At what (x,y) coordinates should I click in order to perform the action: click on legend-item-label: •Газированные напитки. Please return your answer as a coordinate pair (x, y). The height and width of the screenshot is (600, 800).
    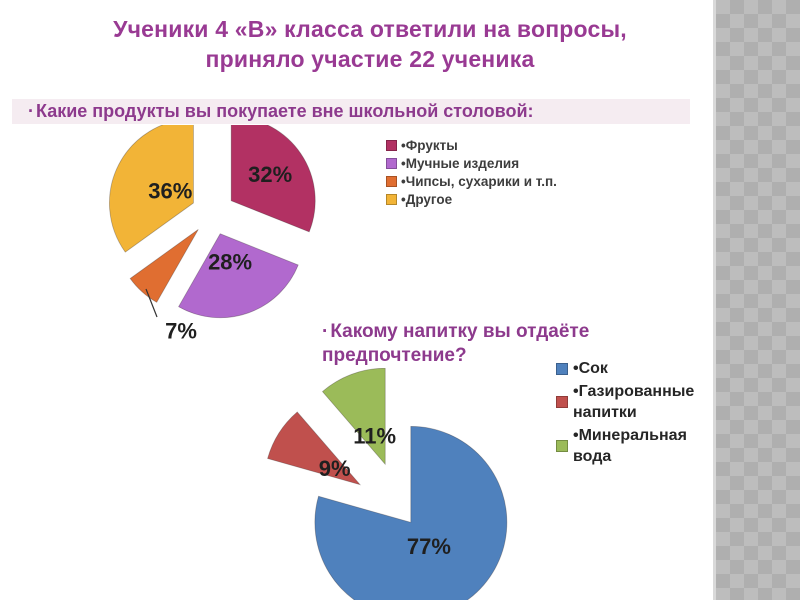
    Looking at the image, I should click on (634, 402).